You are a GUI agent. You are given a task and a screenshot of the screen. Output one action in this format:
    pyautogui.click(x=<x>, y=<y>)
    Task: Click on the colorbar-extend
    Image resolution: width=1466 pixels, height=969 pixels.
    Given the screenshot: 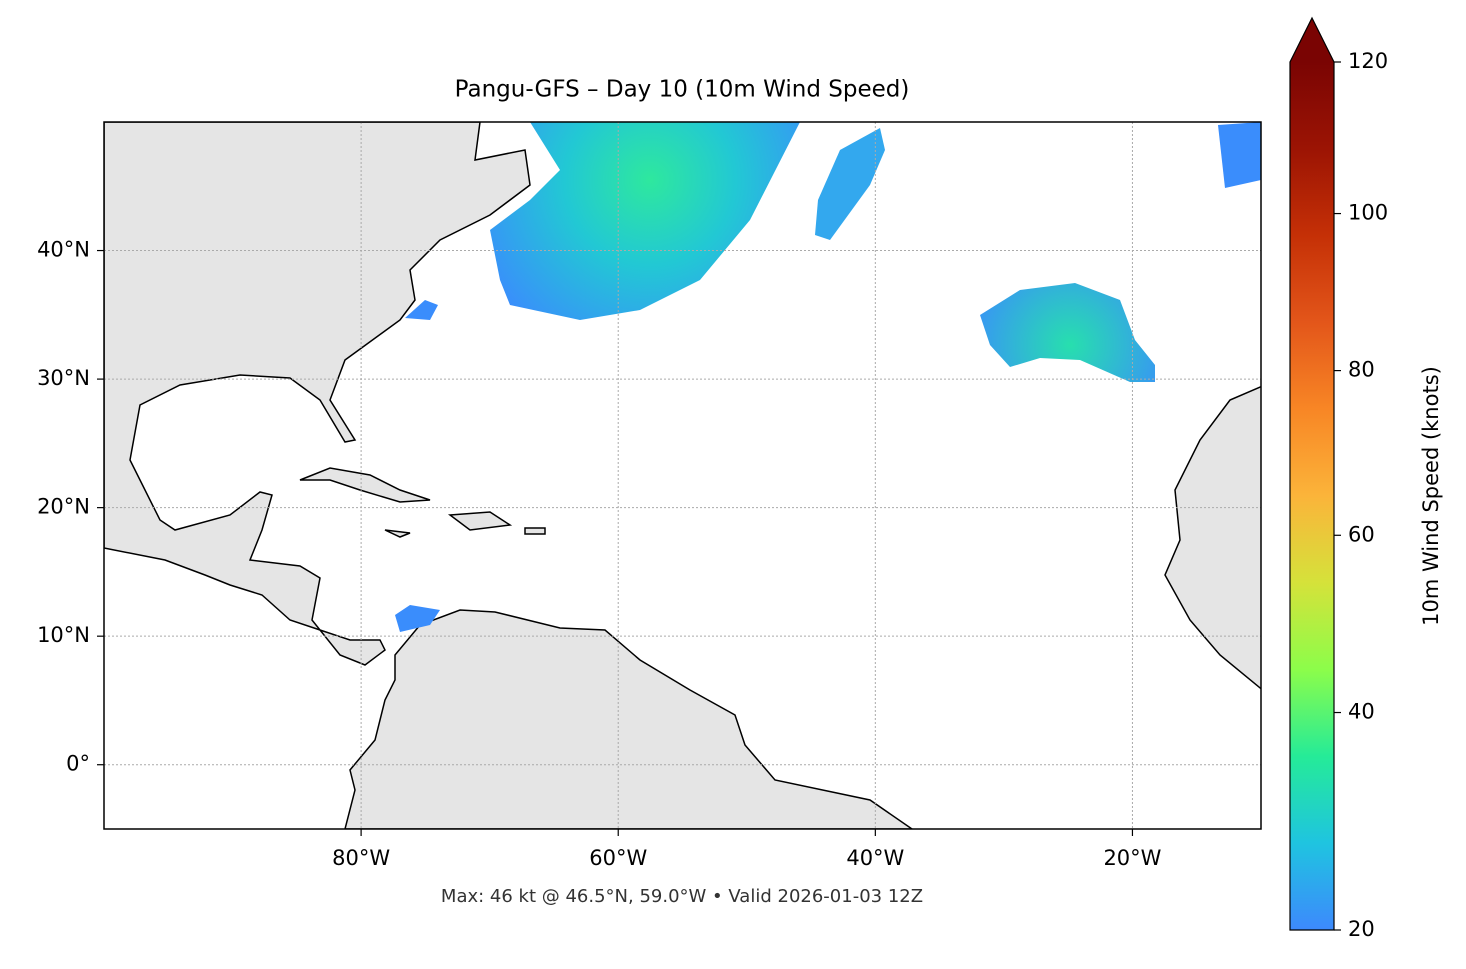 What is the action you would take?
    pyautogui.click(x=1312, y=40)
    